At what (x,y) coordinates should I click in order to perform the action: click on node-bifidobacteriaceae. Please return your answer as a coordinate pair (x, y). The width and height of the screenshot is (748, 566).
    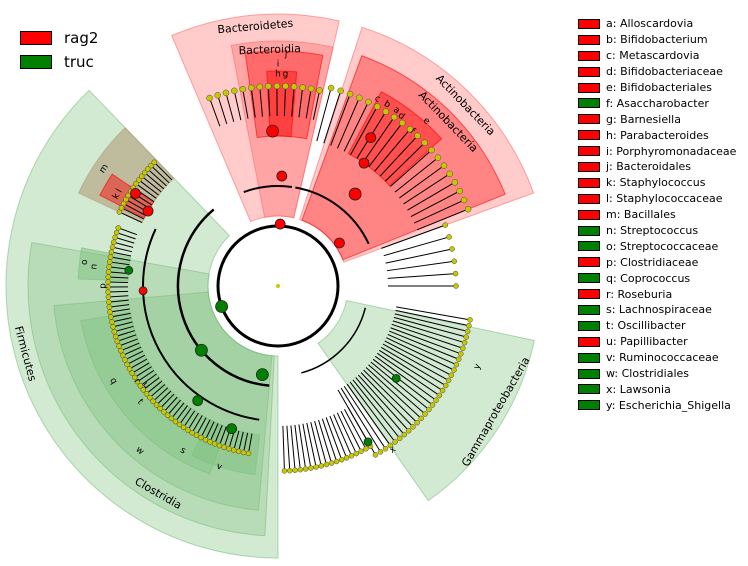
    Looking at the image, I should click on (371, 137).